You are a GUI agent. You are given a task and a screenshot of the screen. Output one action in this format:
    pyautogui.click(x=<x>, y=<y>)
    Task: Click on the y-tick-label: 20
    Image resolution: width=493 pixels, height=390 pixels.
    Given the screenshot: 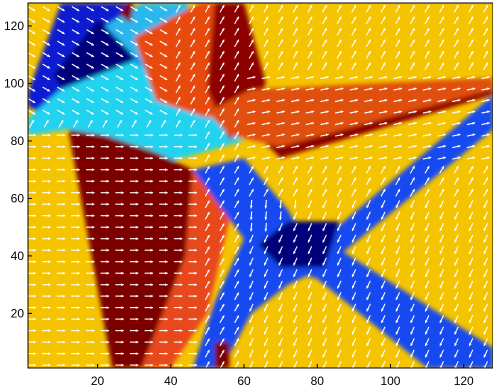 What is the action you would take?
    pyautogui.click(x=18, y=313)
    